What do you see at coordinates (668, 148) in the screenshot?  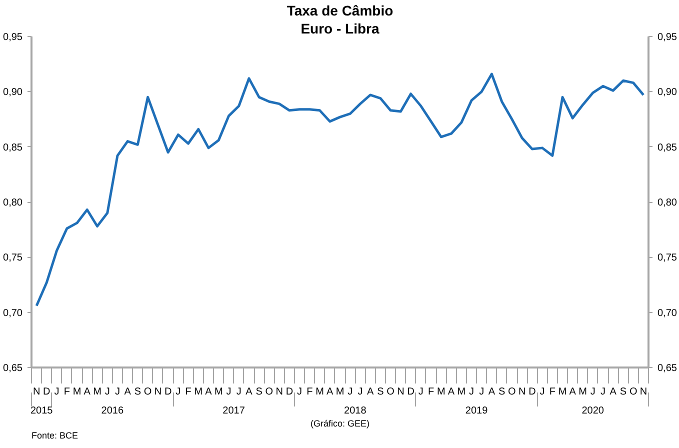 I see `y2-tick-label: 0,85` at bounding box center [668, 148].